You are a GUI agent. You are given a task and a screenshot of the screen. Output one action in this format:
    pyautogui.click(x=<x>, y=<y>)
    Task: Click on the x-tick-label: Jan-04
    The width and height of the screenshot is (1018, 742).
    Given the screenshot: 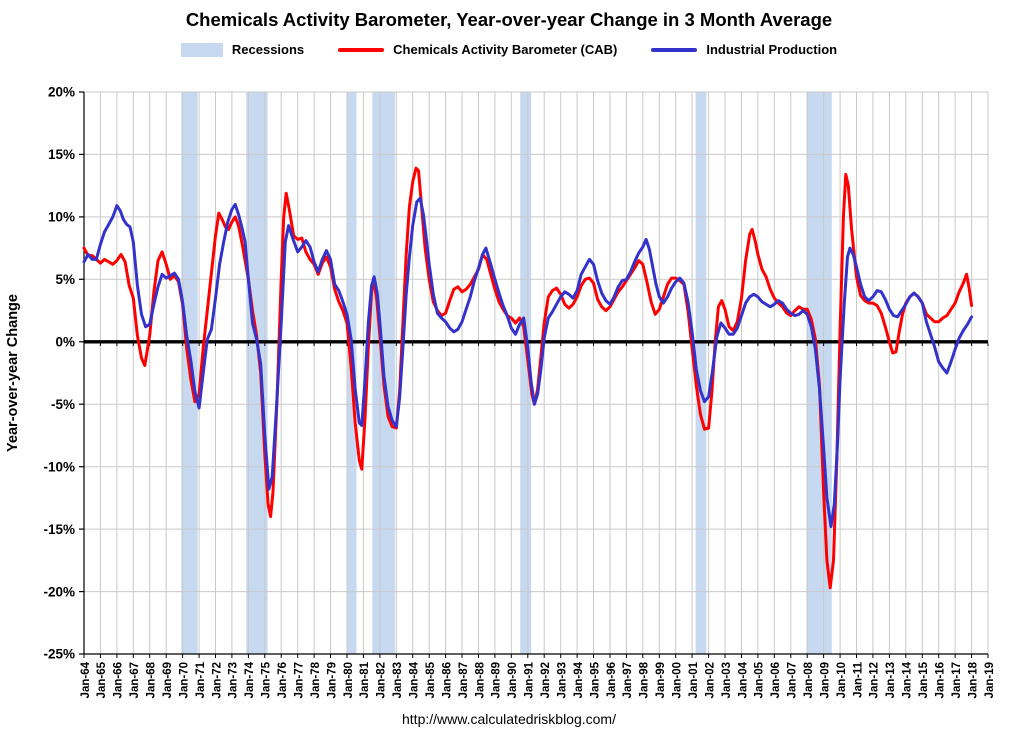 What is the action you would take?
    pyautogui.click(x=743, y=679)
    